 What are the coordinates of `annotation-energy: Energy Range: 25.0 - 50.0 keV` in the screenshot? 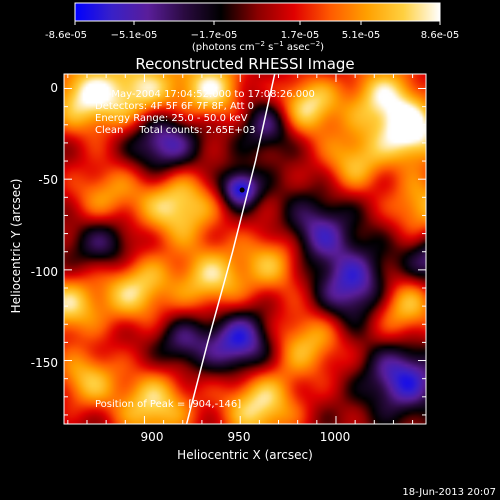 It's located at (171, 118).